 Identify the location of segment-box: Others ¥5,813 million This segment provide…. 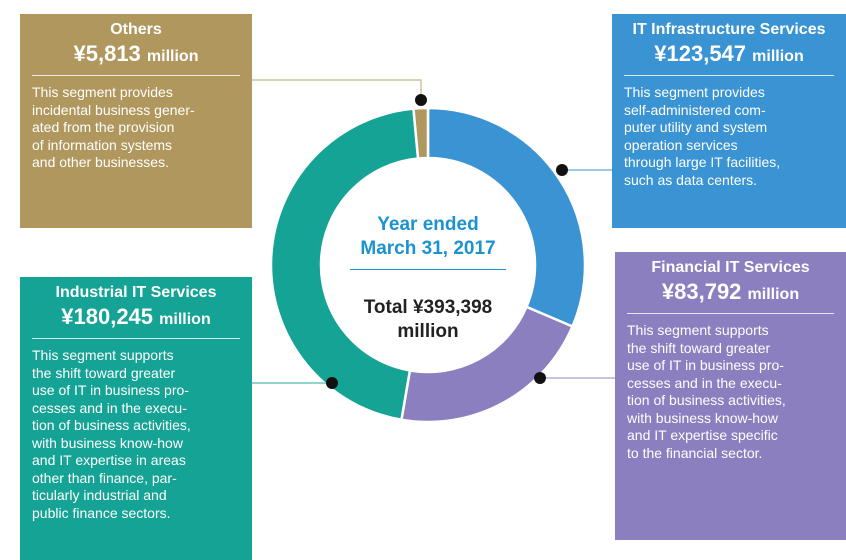
(136, 121).